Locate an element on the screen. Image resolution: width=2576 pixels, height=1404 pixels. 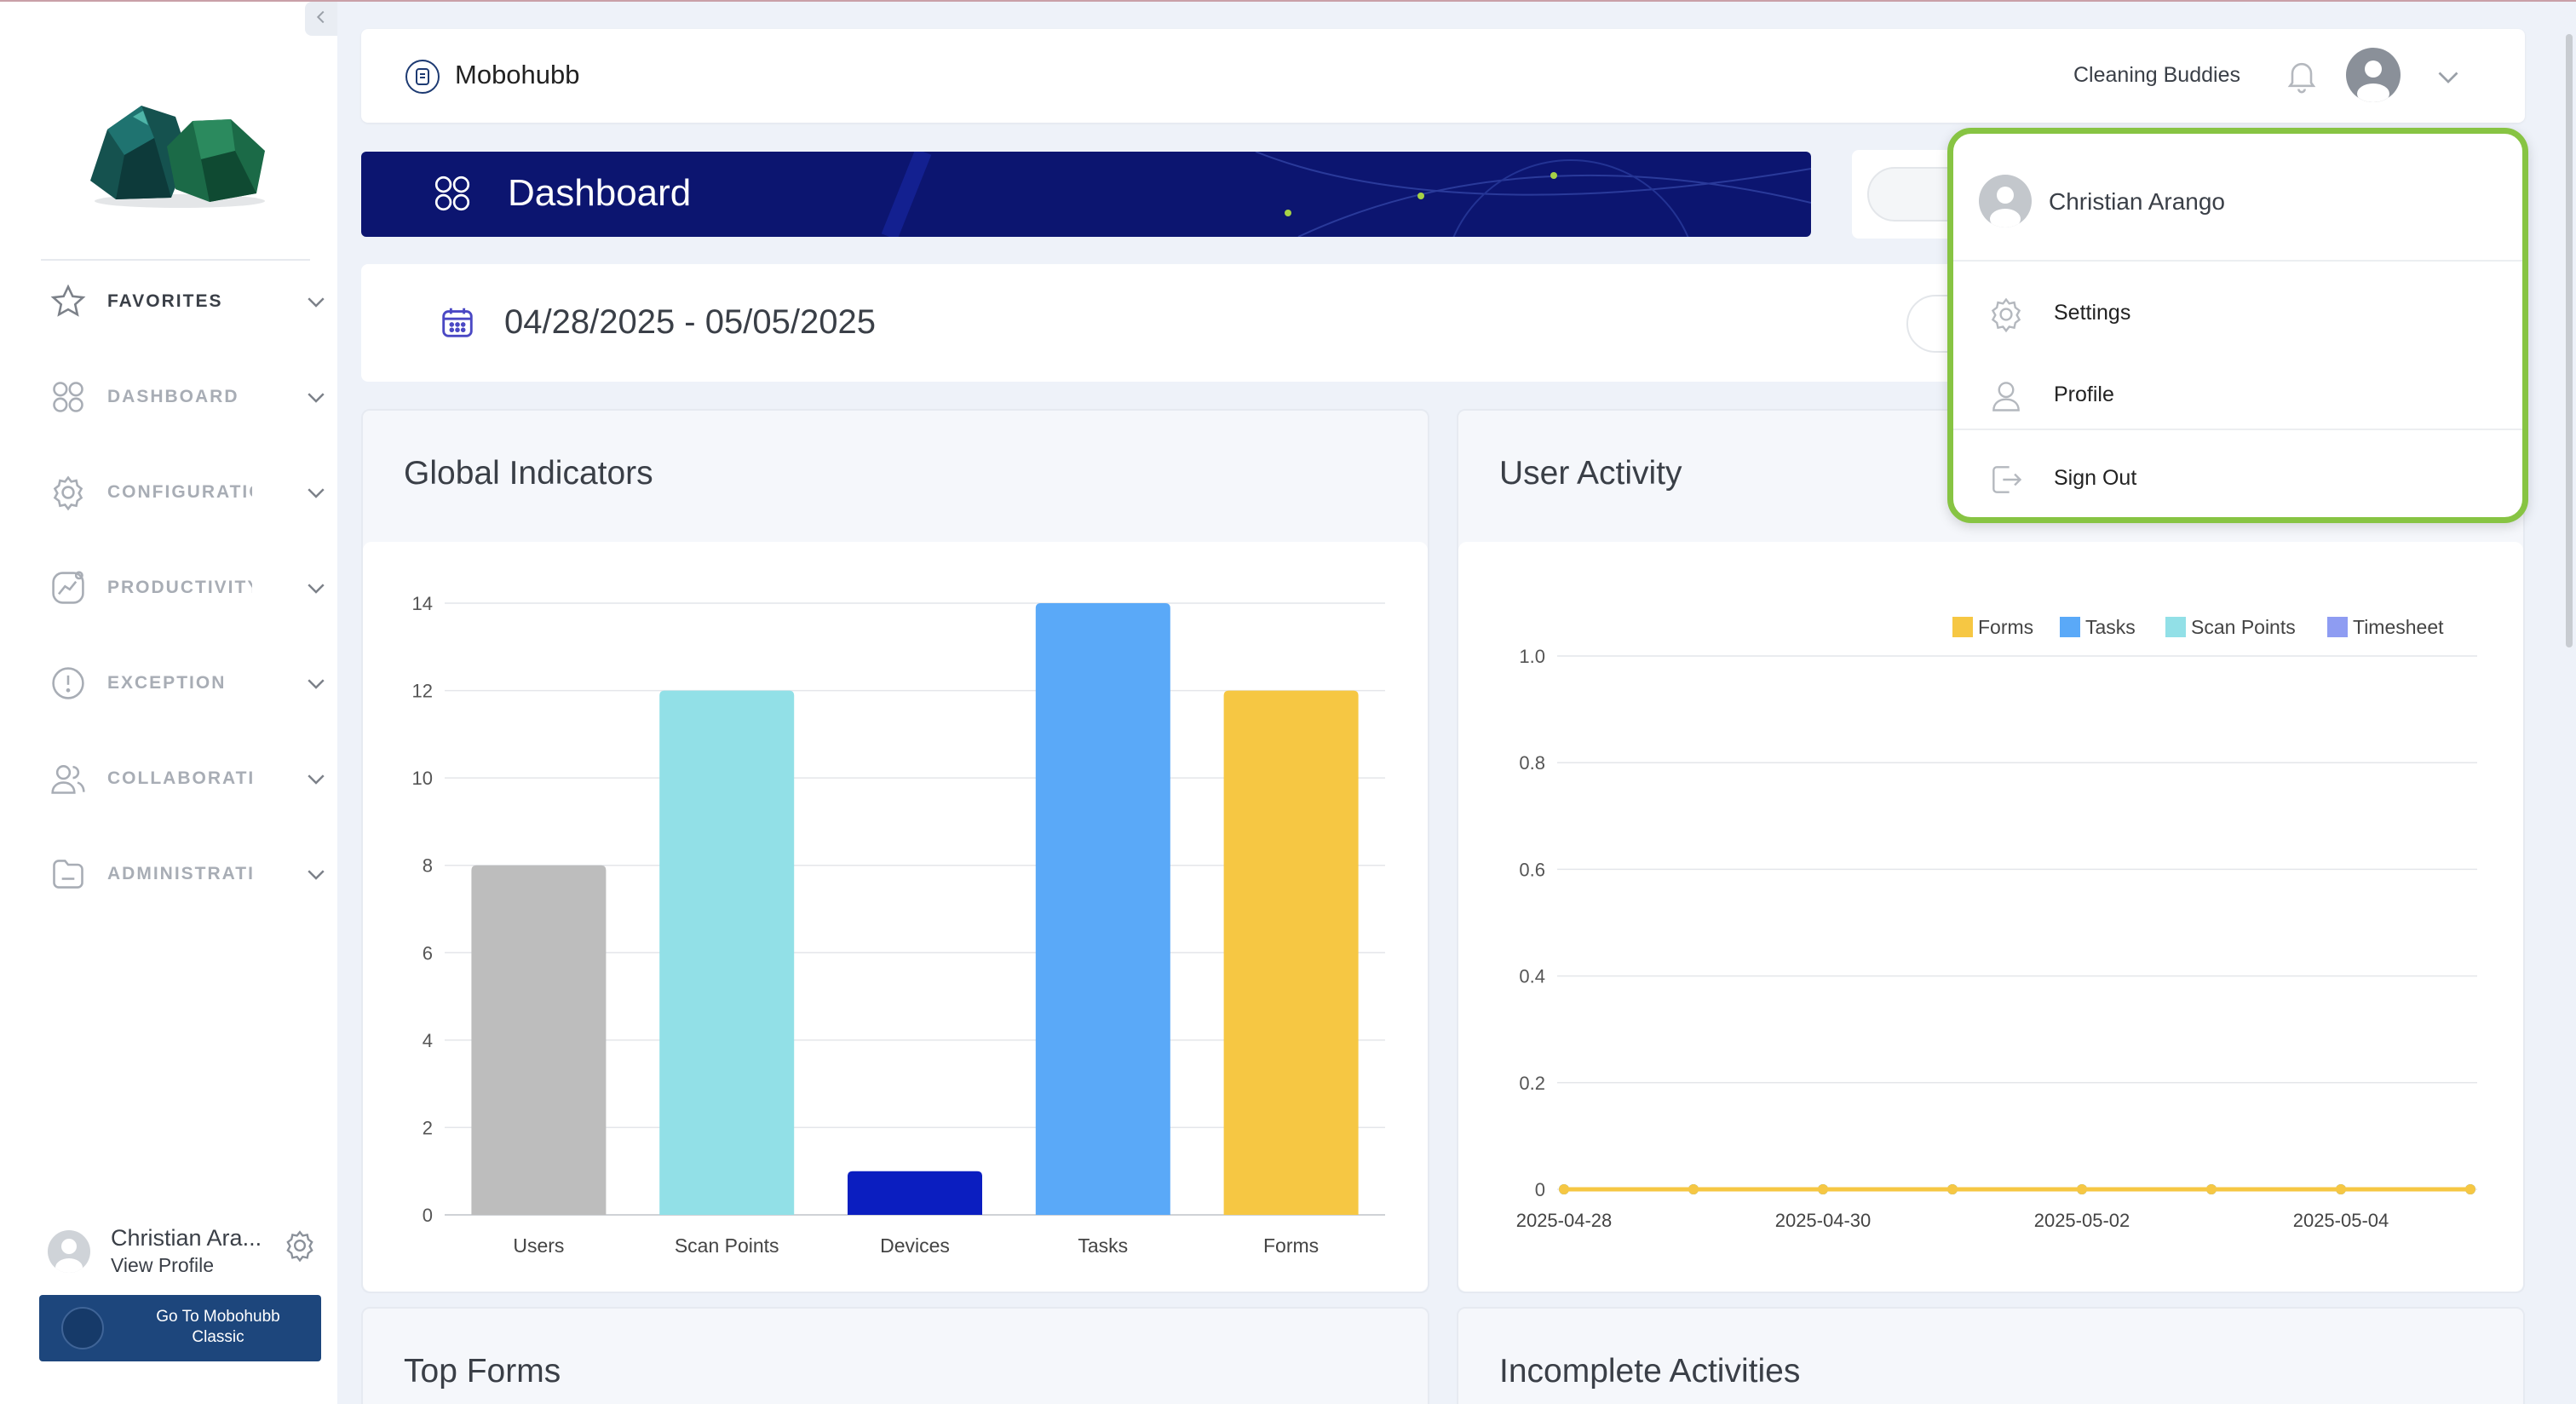
sidebar-item-favorites: FAVORITES is located at coordinates (193, 301).